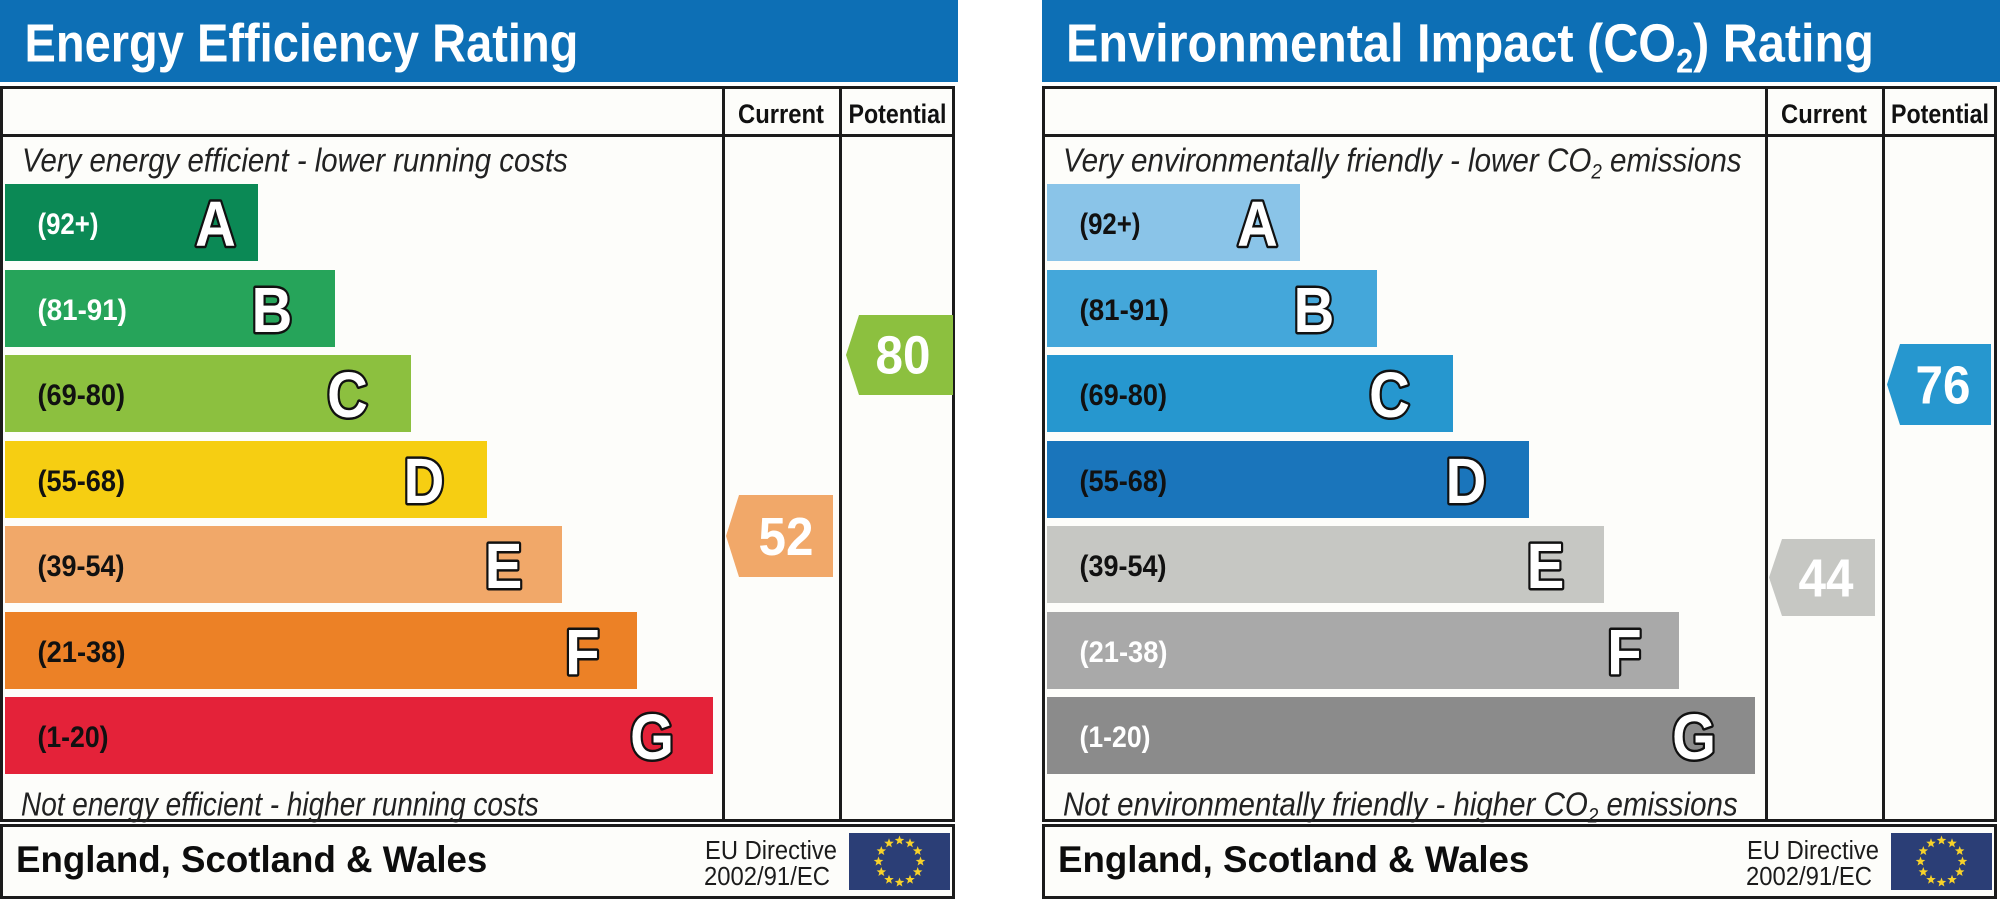 This screenshot has height=899, width=2000. What do you see at coordinates (786, 536) in the screenshot?
I see `svg-text: 52` at bounding box center [786, 536].